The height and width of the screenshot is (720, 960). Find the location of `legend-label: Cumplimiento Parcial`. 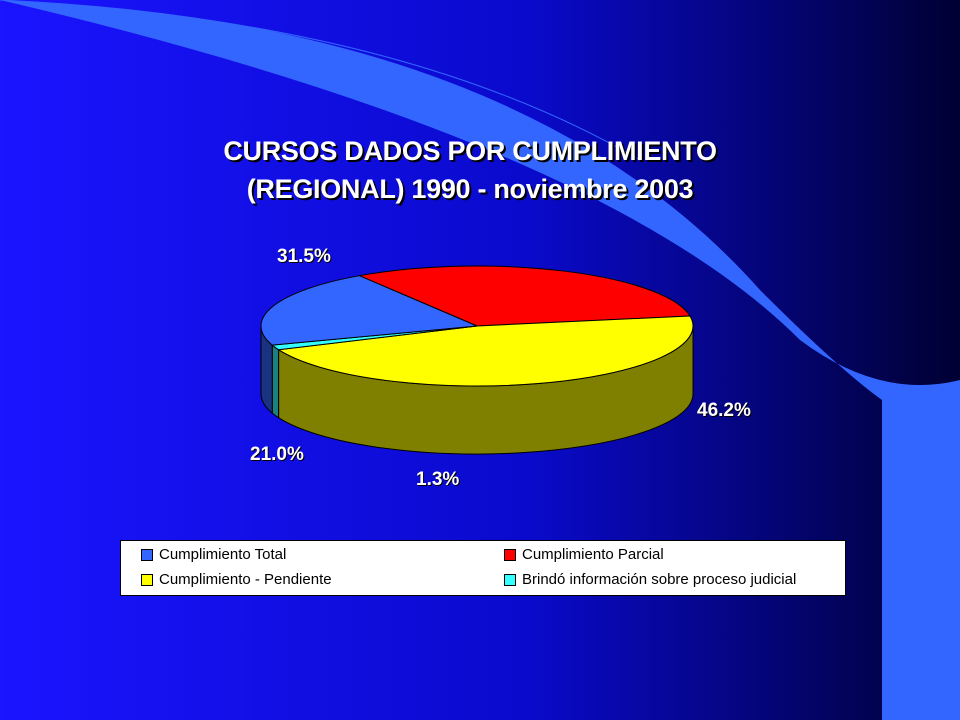

legend-label: Cumplimiento Parcial is located at coordinates (593, 554).